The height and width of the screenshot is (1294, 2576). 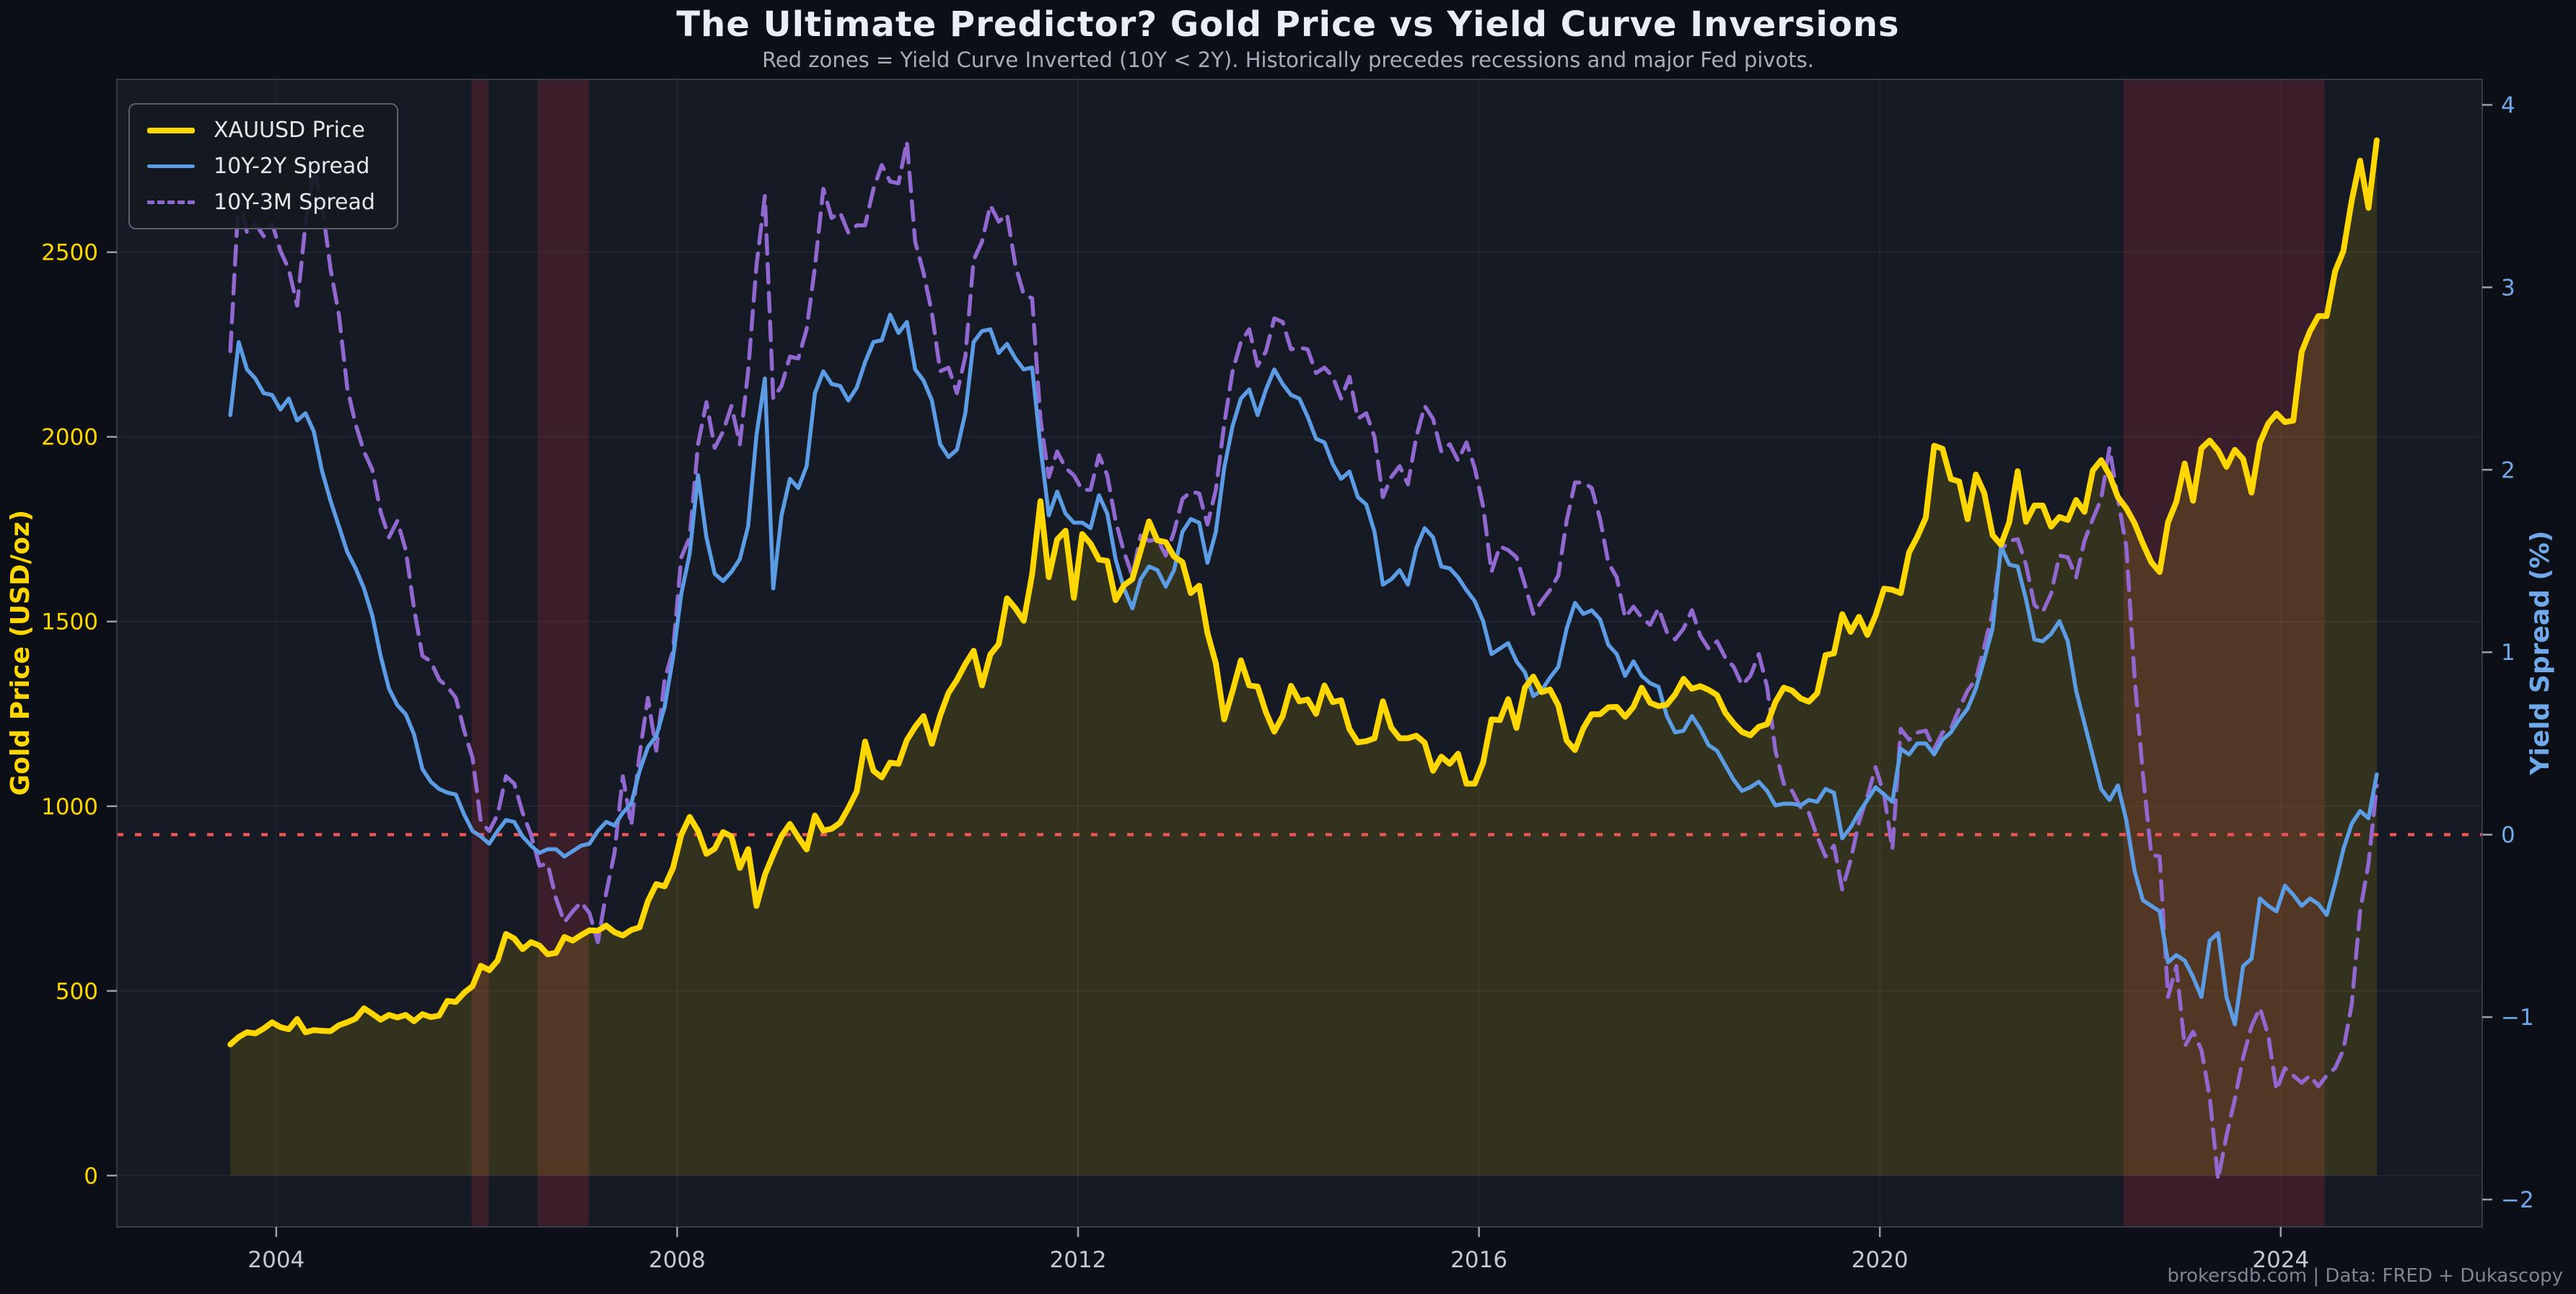 What do you see at coordinates (69, 622) in the screenshot?
I see `left-tick-label: 1500` at bounding box center [69, 622].